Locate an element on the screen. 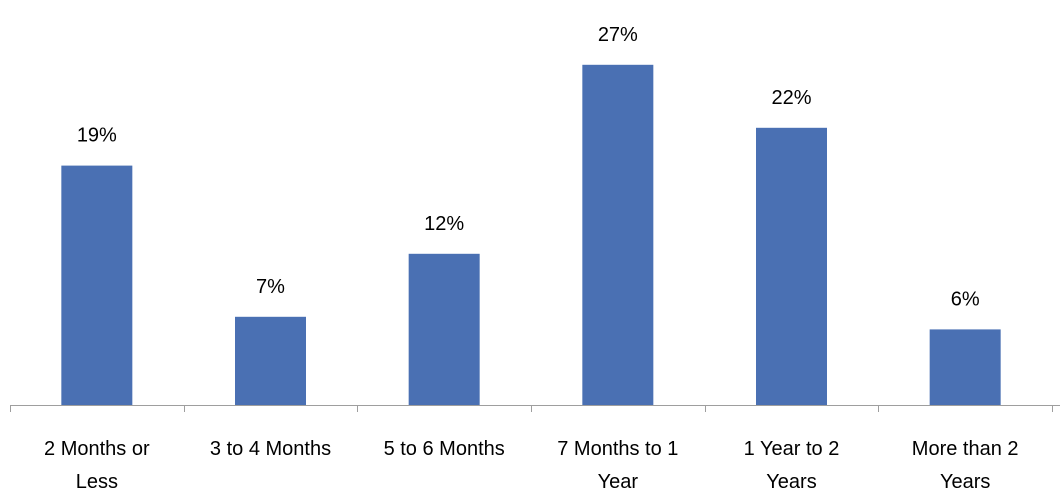 The image size is (1060, 500). data-label: 7% is located at coordinates (270, 287).